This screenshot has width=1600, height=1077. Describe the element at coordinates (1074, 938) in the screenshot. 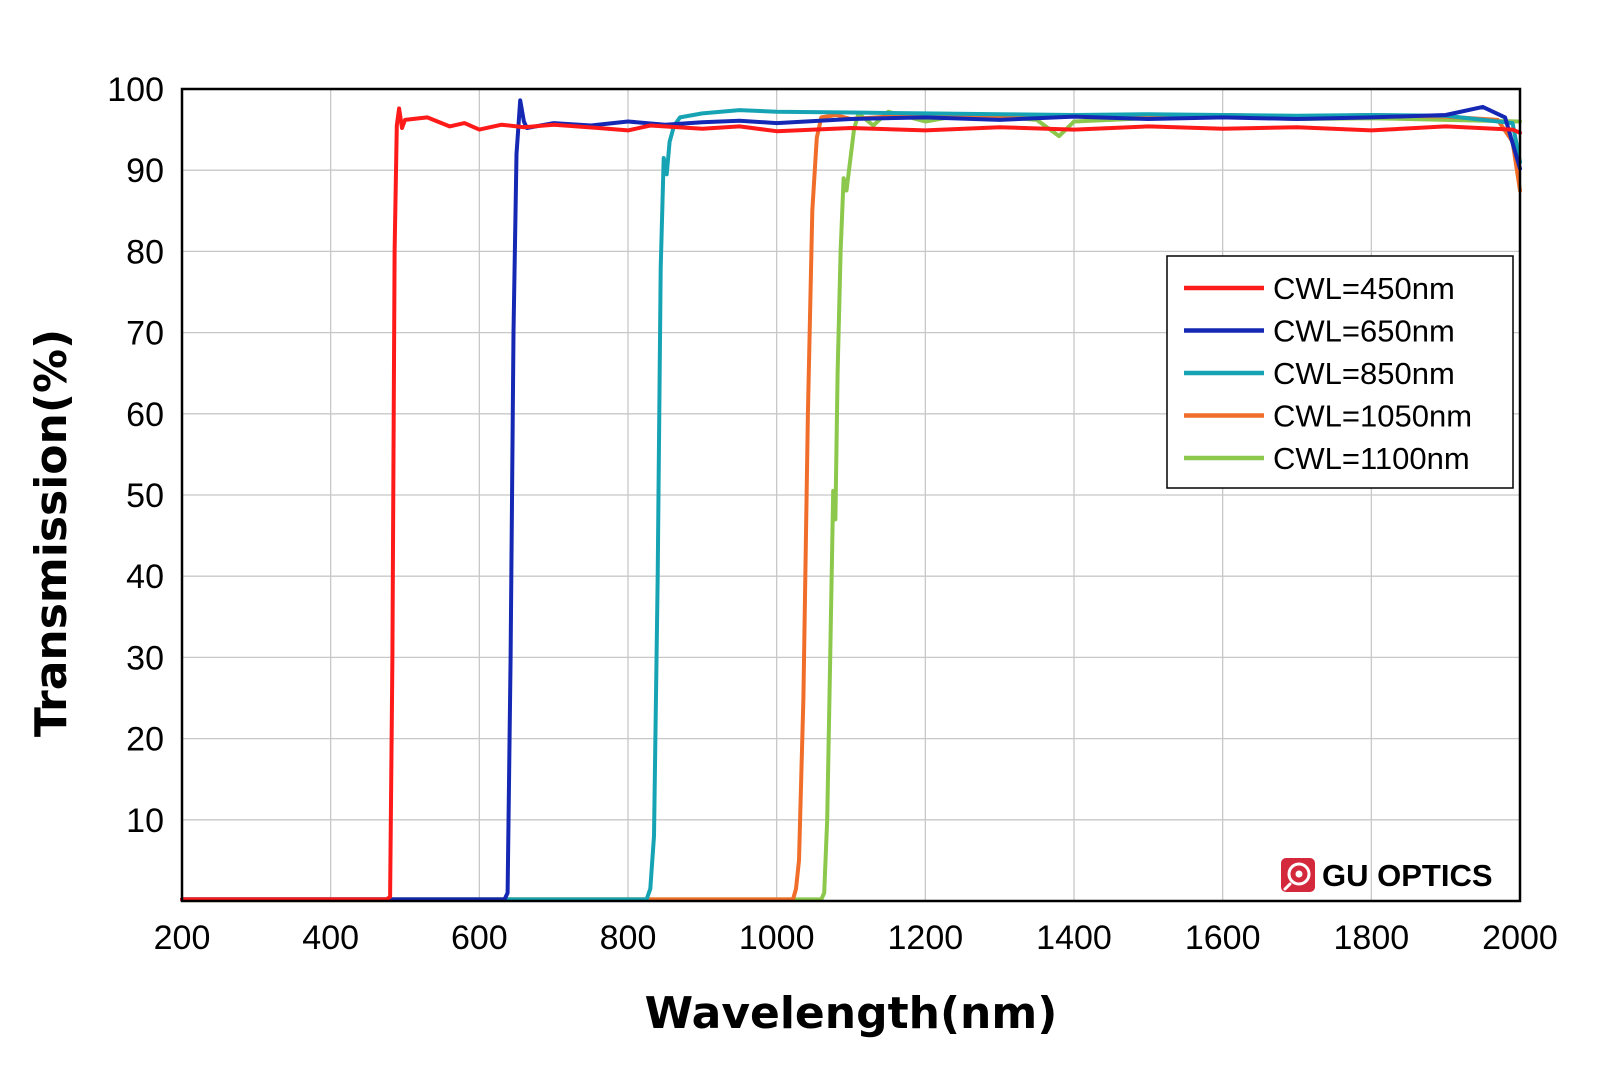

I see `x-tick-label: 1400` at that location.